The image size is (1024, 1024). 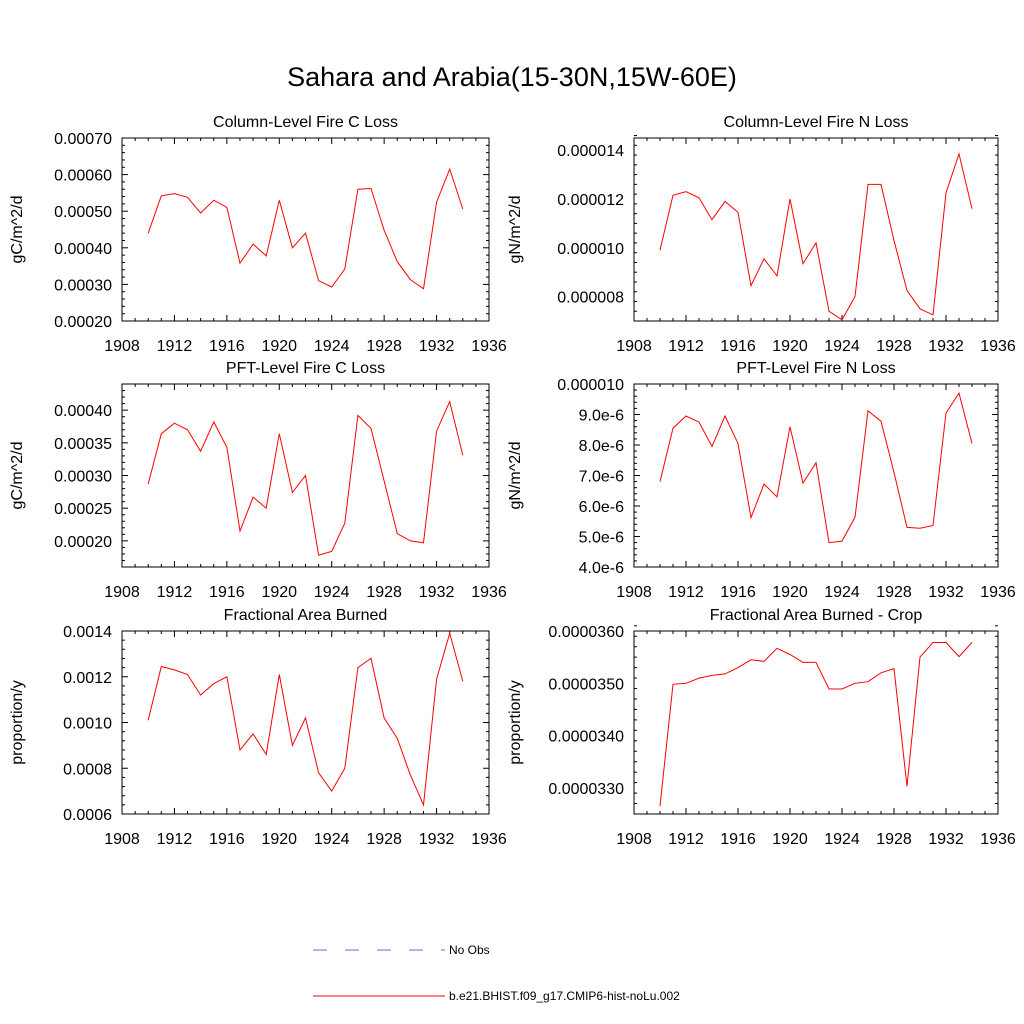 What do you see at coordinates (83, 509) in the screenshot?
I see `y-tick-label: 0.00025` at bounding box center [83, 509].